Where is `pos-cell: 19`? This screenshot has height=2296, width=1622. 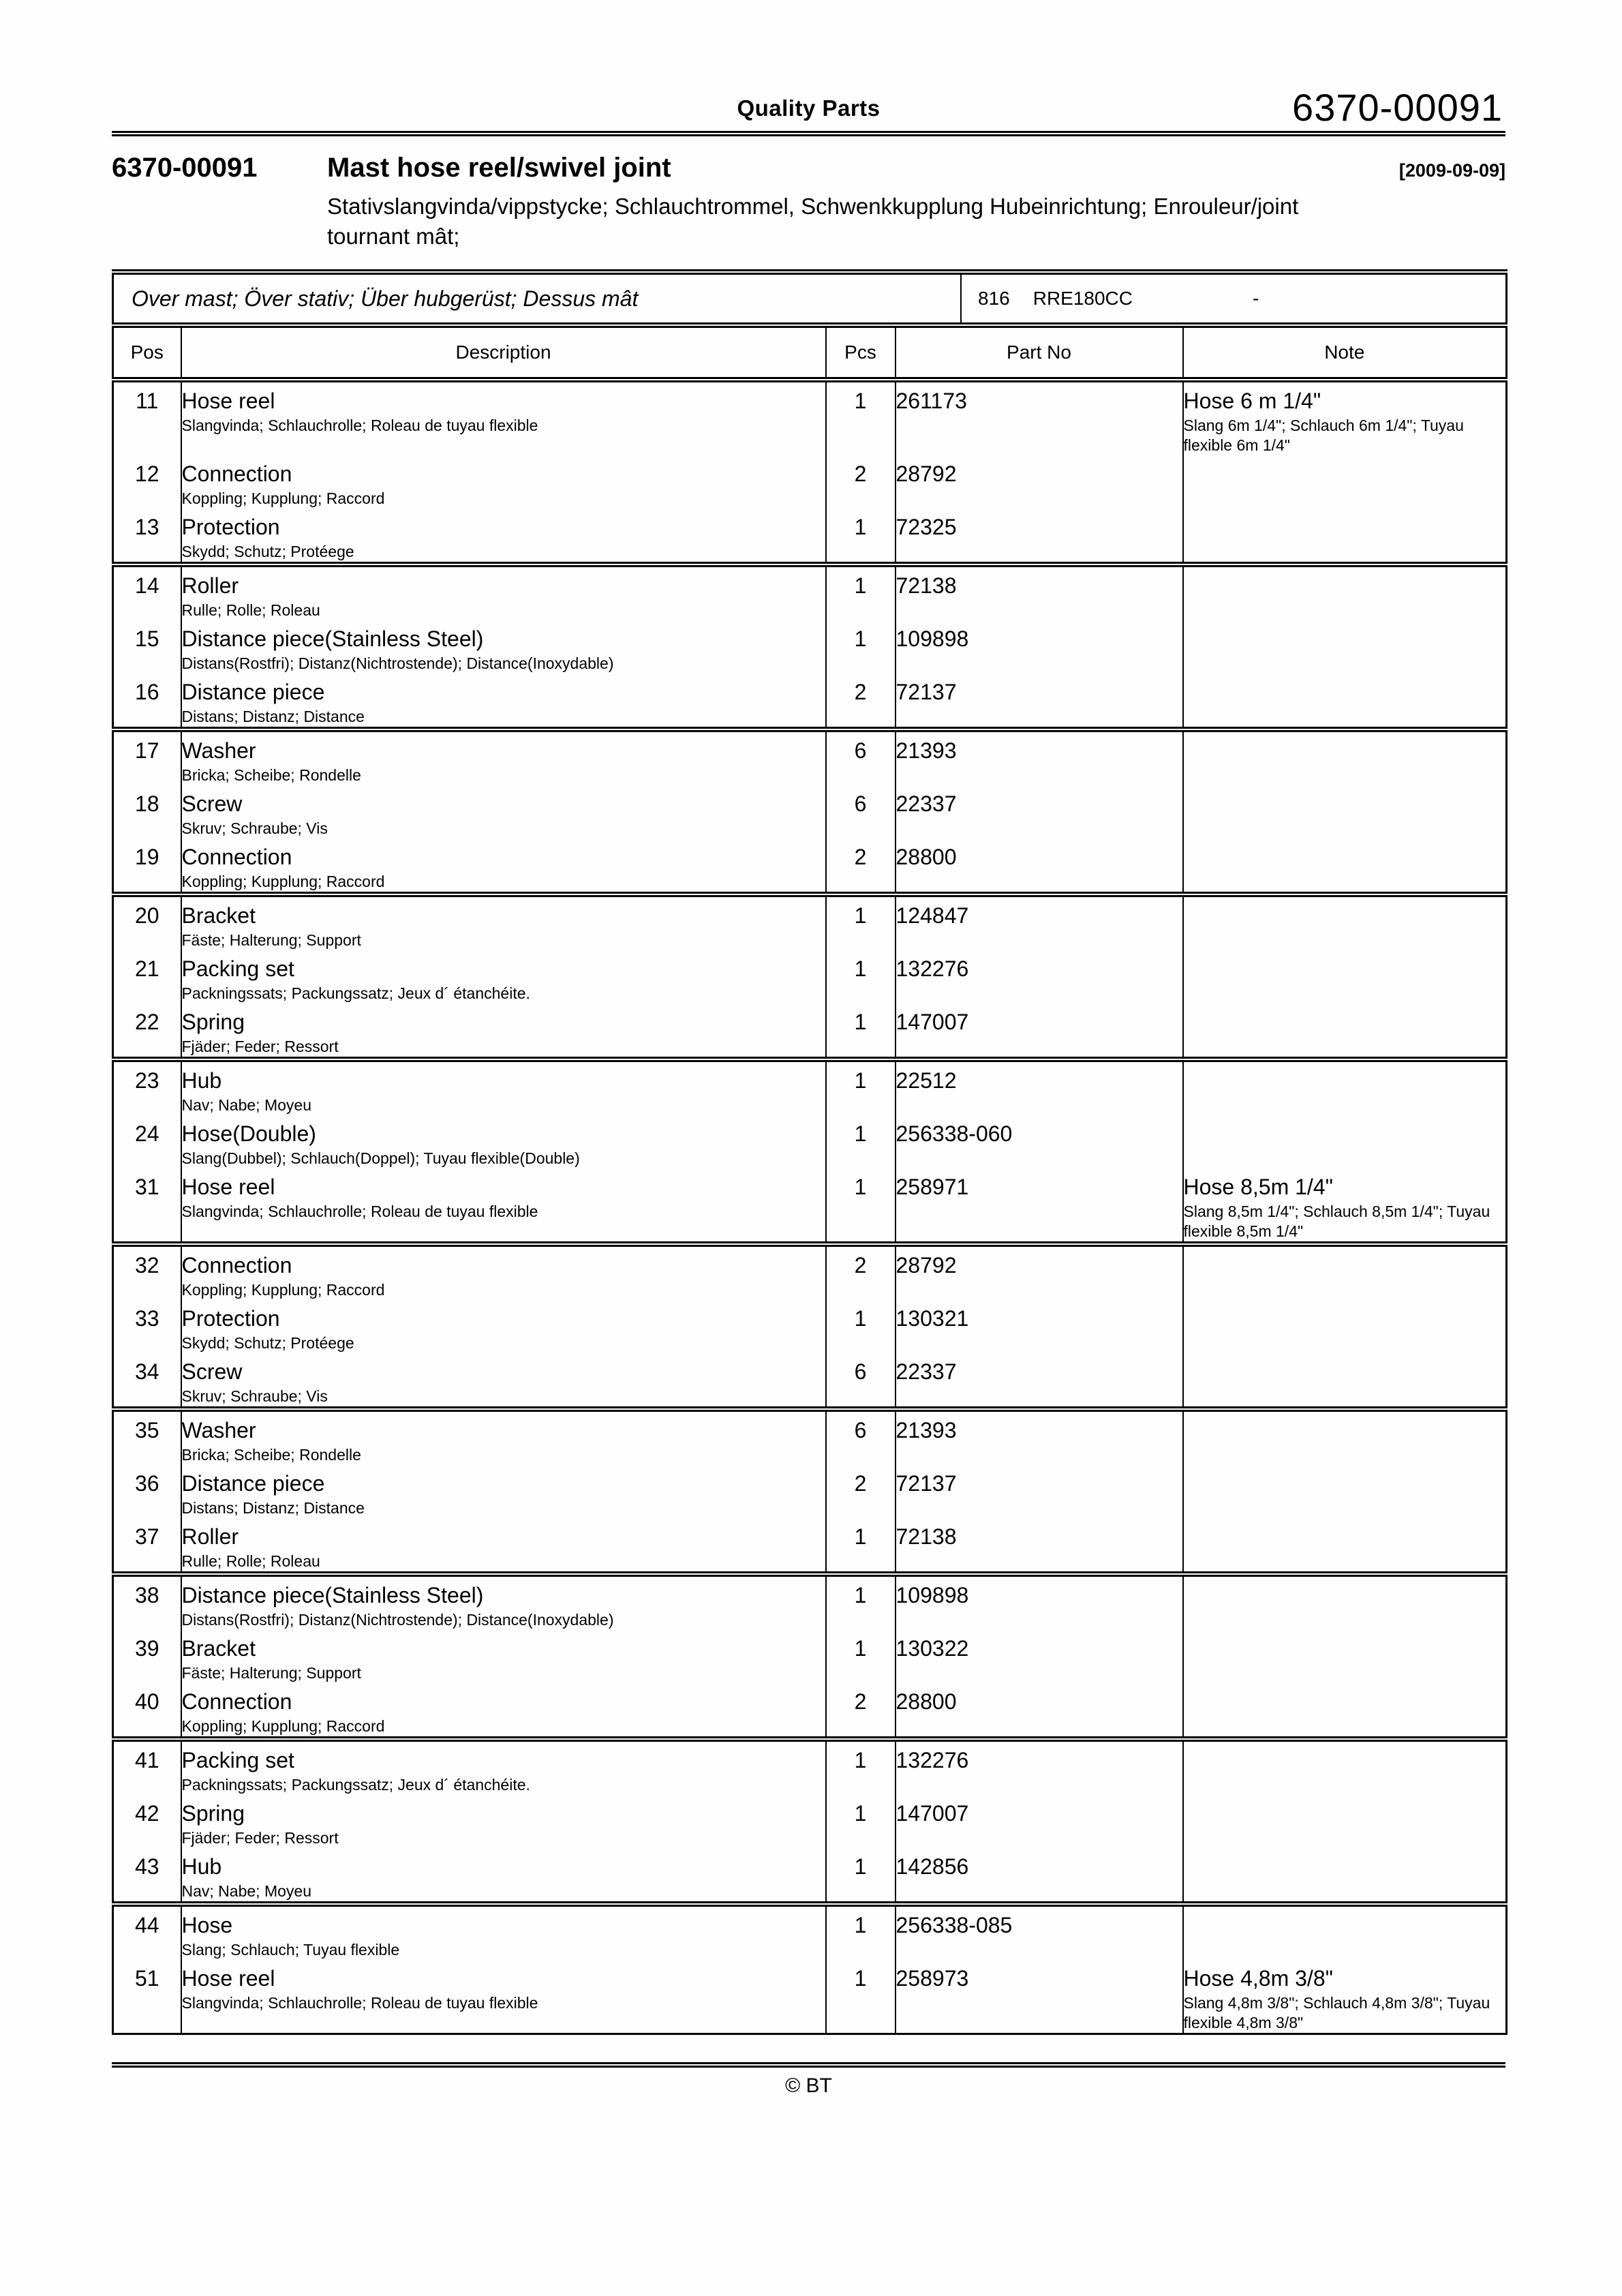 pos-cell: 19 is located at coordinates (147, 866).